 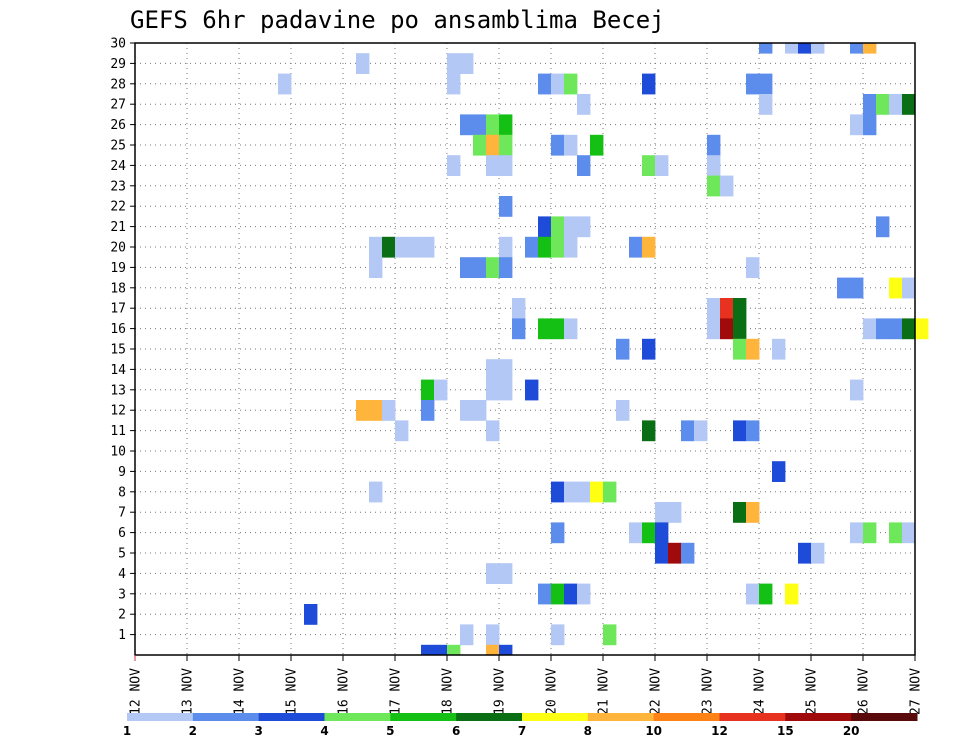 What do you see at coordinates (118, 105) in the screenshot?
I see `y-tick-label: 27` at bounding box center [118, 105].